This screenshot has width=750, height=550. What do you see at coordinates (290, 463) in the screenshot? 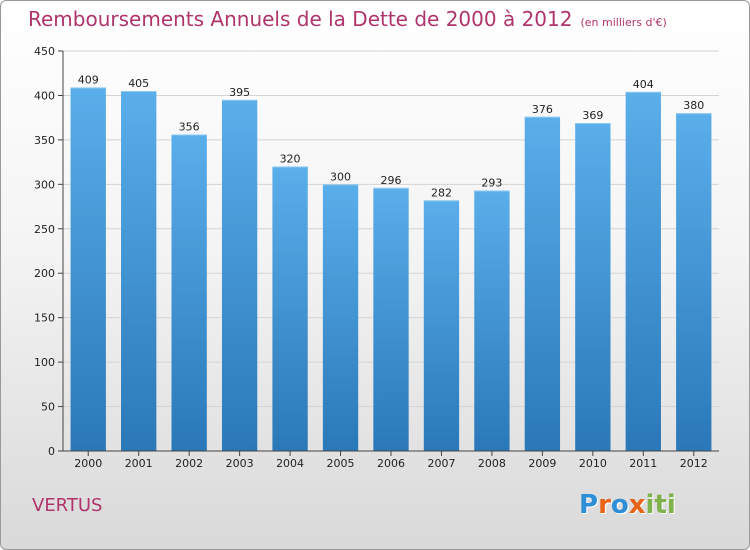
I see `x-tick-label-2004: 2004` at bounding box center [290, 463].